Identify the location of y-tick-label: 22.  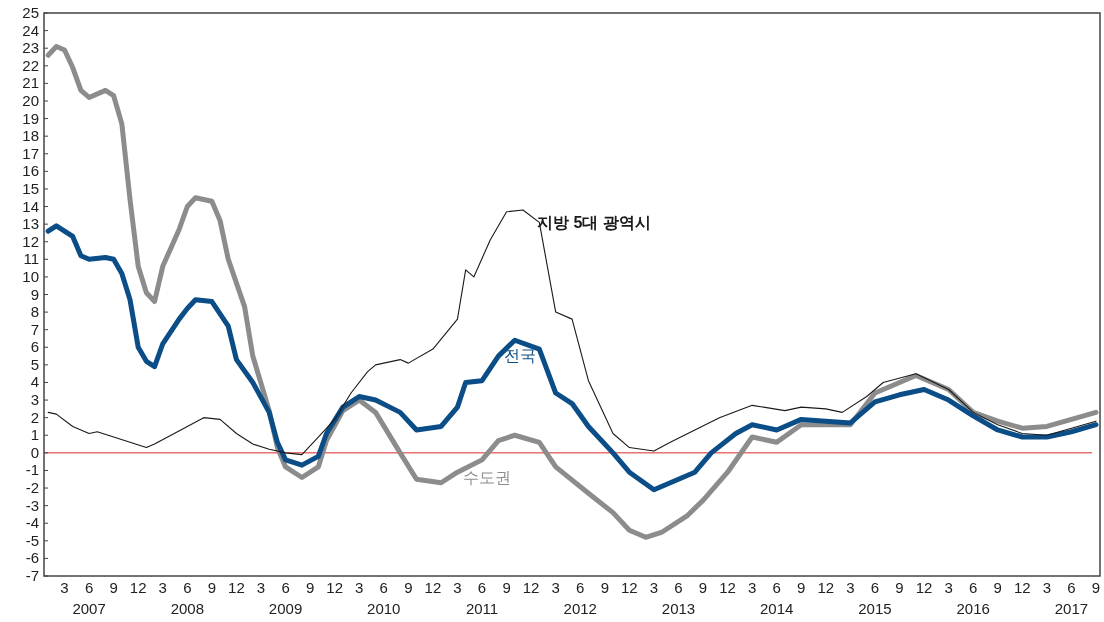
(30, 65).